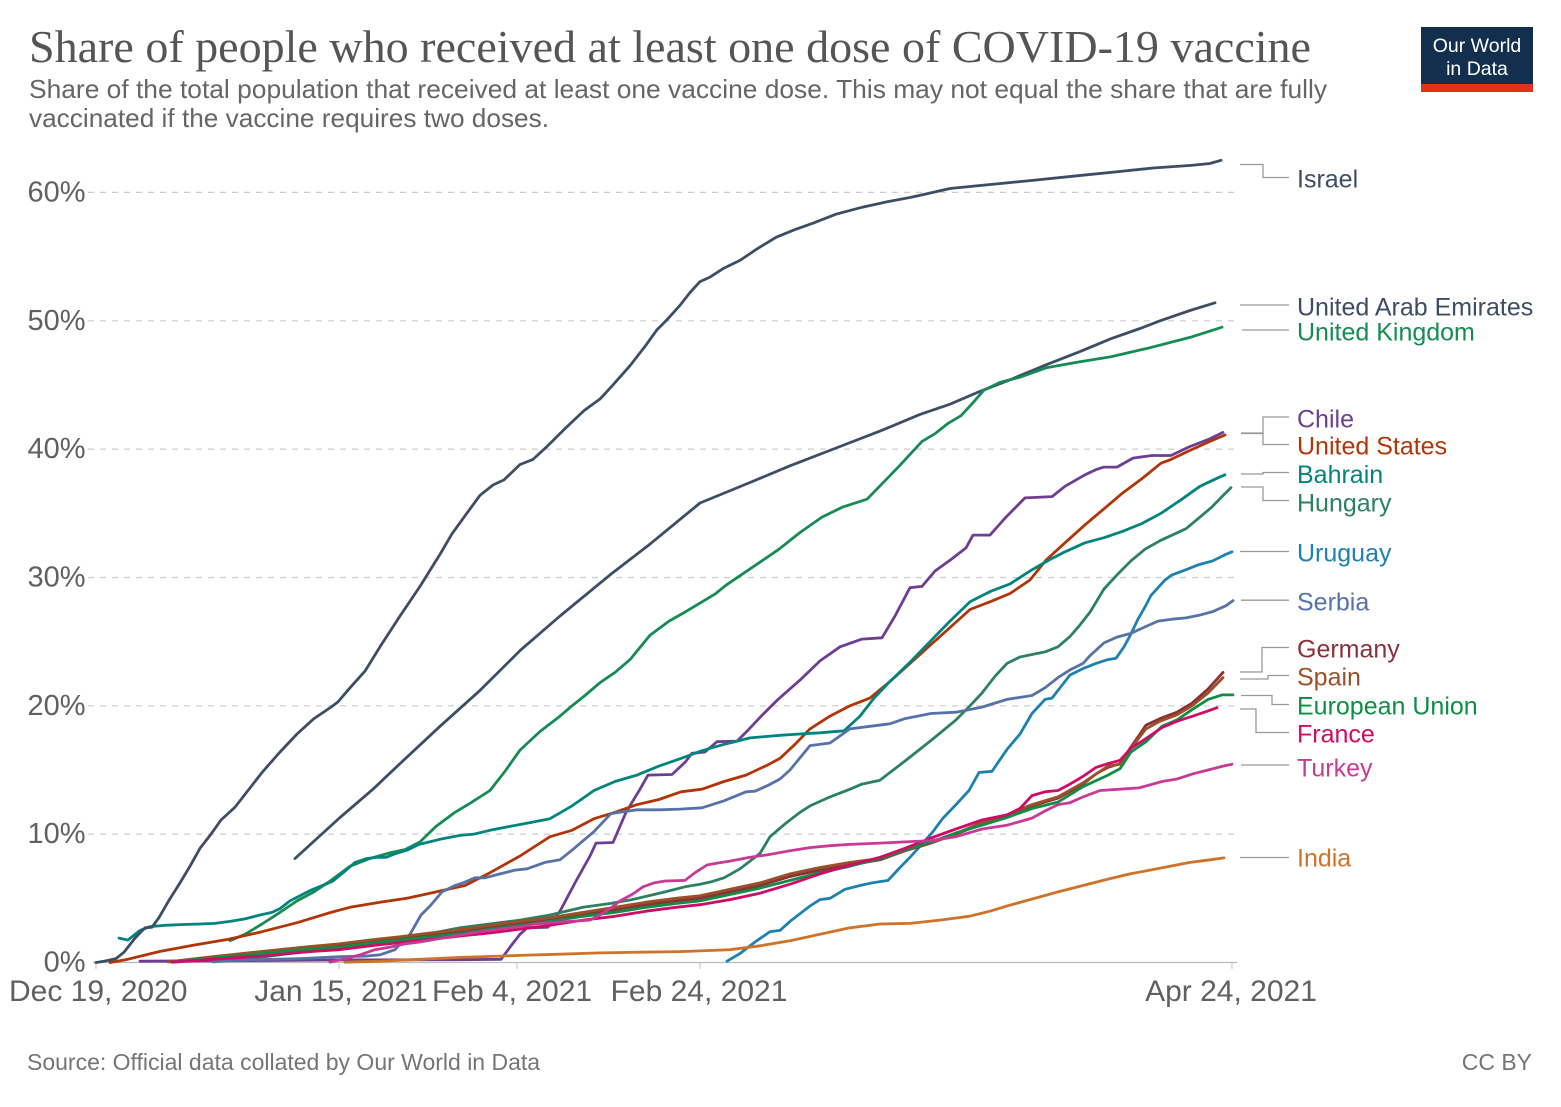 The width and height of the screenshot is (1561, 1107). I want to click on svg-text: 0%, so click(65, 963).